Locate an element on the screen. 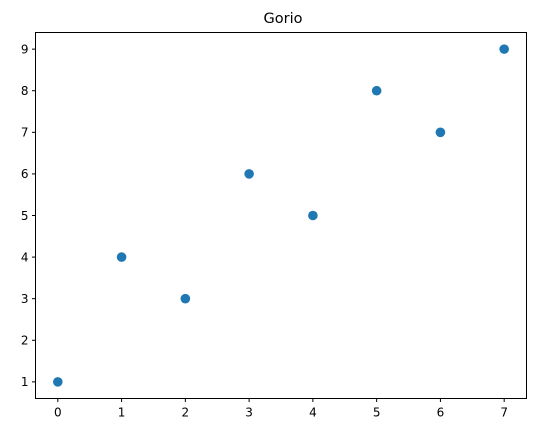  y-tick-label: 3 is located at coordinates (25, 299).